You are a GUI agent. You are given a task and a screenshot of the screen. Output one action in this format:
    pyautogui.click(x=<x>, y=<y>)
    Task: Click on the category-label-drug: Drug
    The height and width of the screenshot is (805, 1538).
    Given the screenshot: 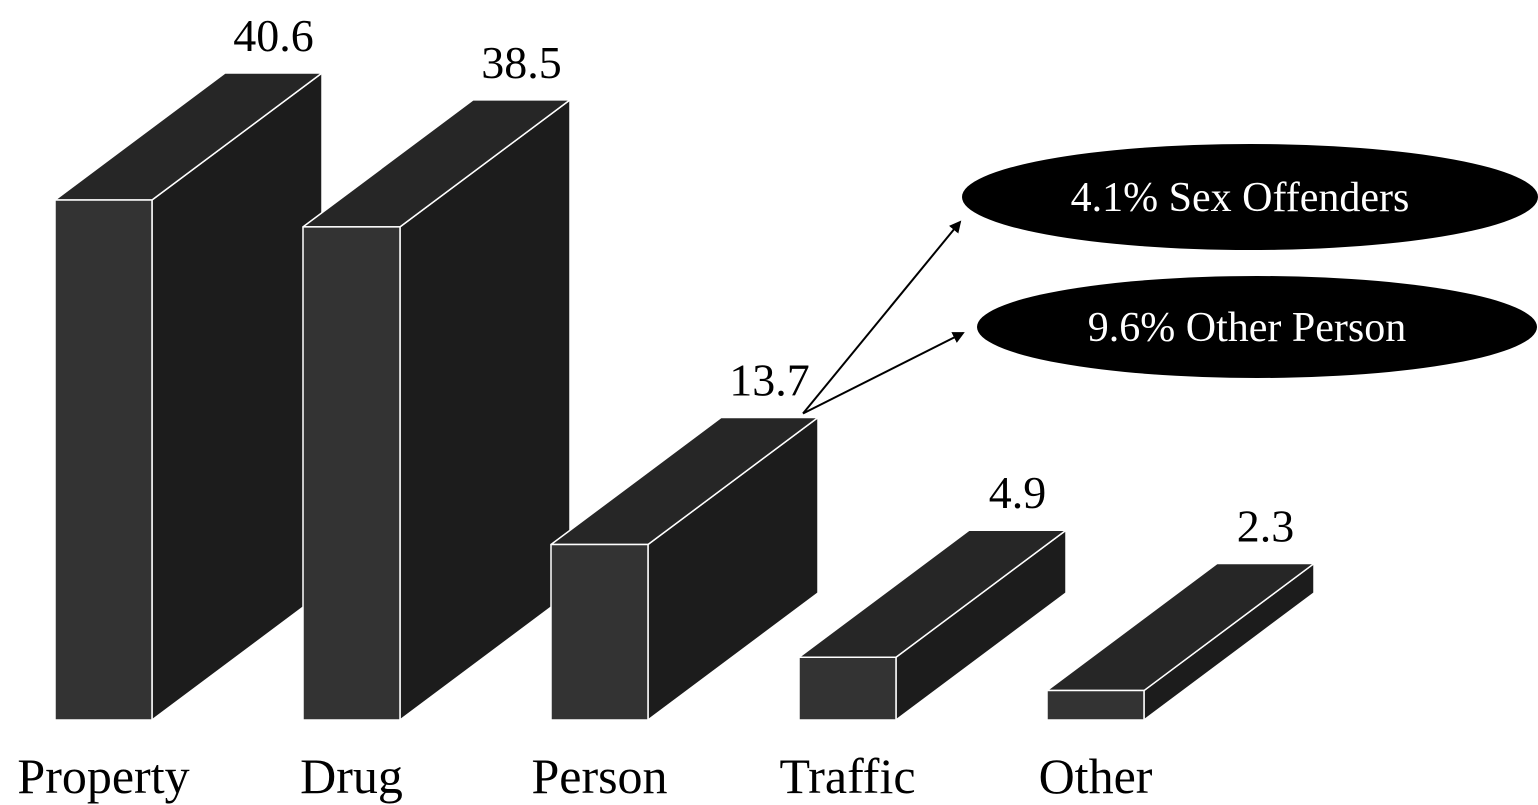 What is the action you would take?
    pyautogui.click(x=351, y=776)
    